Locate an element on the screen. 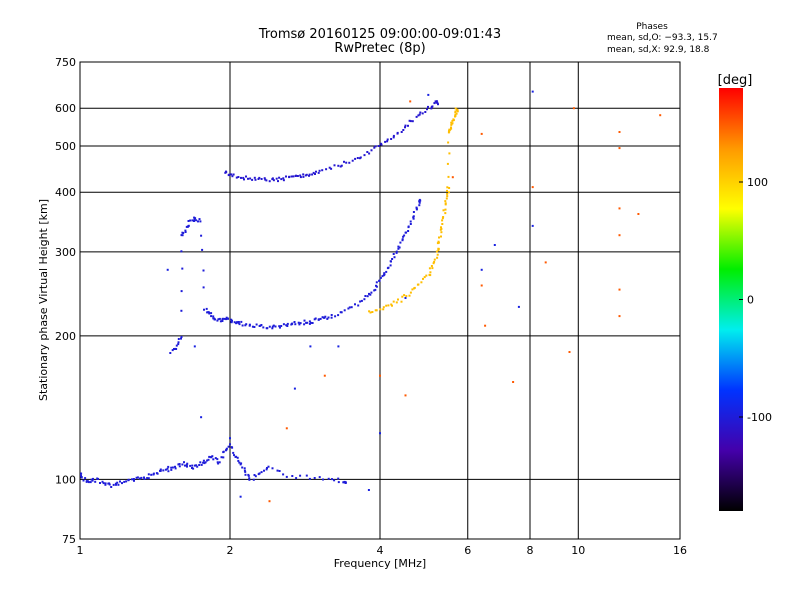 The image size is (800, 600). stats-o-mode: mean, sd,O: −93.3, 15.7 is located at coordinates (662, 38).